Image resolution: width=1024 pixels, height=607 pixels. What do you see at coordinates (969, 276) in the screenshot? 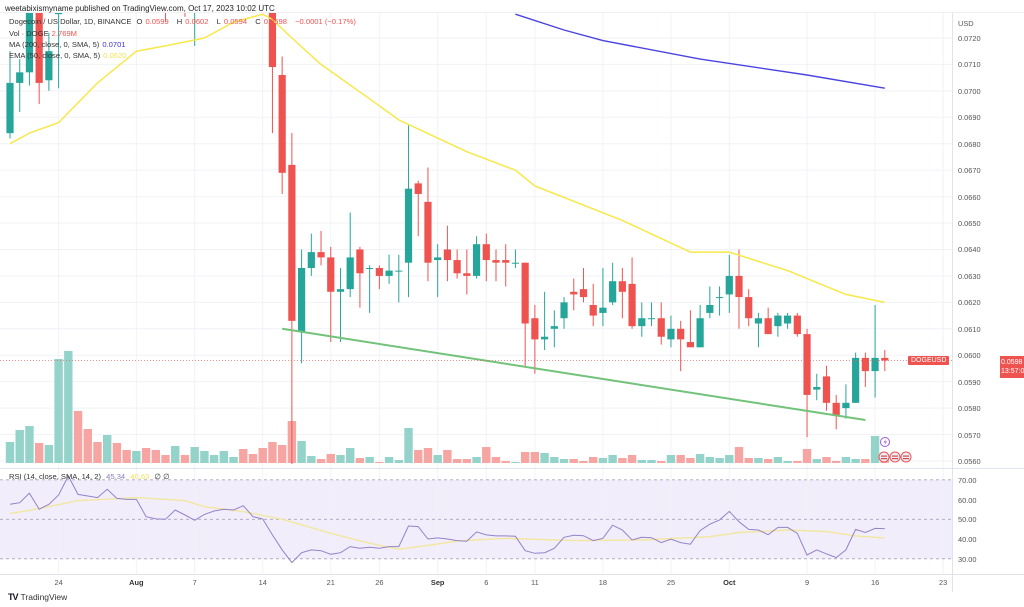
I see `price-tick-label: 0.0630` at bounding box center [969, 276].